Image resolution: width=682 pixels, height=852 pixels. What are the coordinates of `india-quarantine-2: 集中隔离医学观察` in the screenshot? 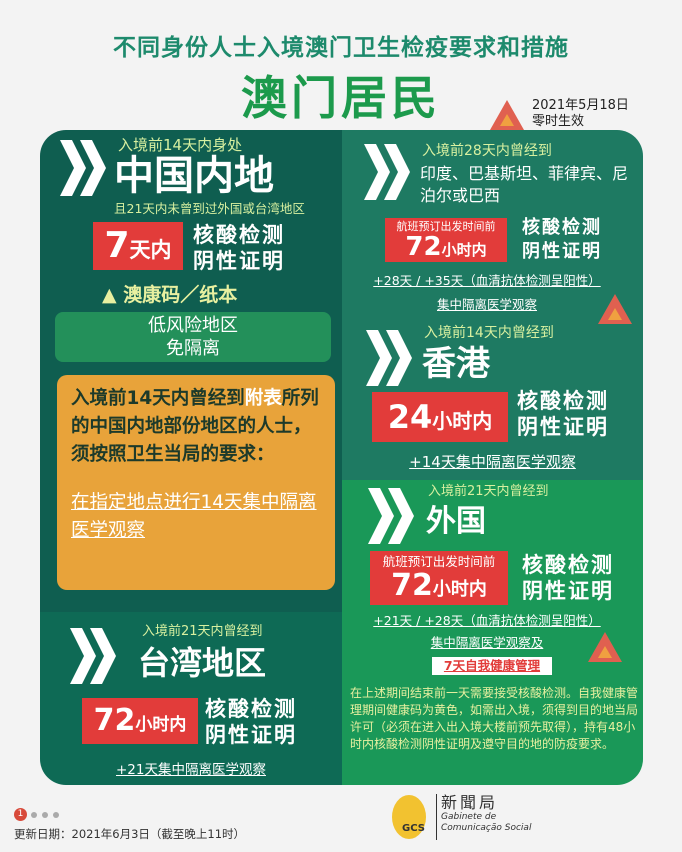 It's located at (486, 304).